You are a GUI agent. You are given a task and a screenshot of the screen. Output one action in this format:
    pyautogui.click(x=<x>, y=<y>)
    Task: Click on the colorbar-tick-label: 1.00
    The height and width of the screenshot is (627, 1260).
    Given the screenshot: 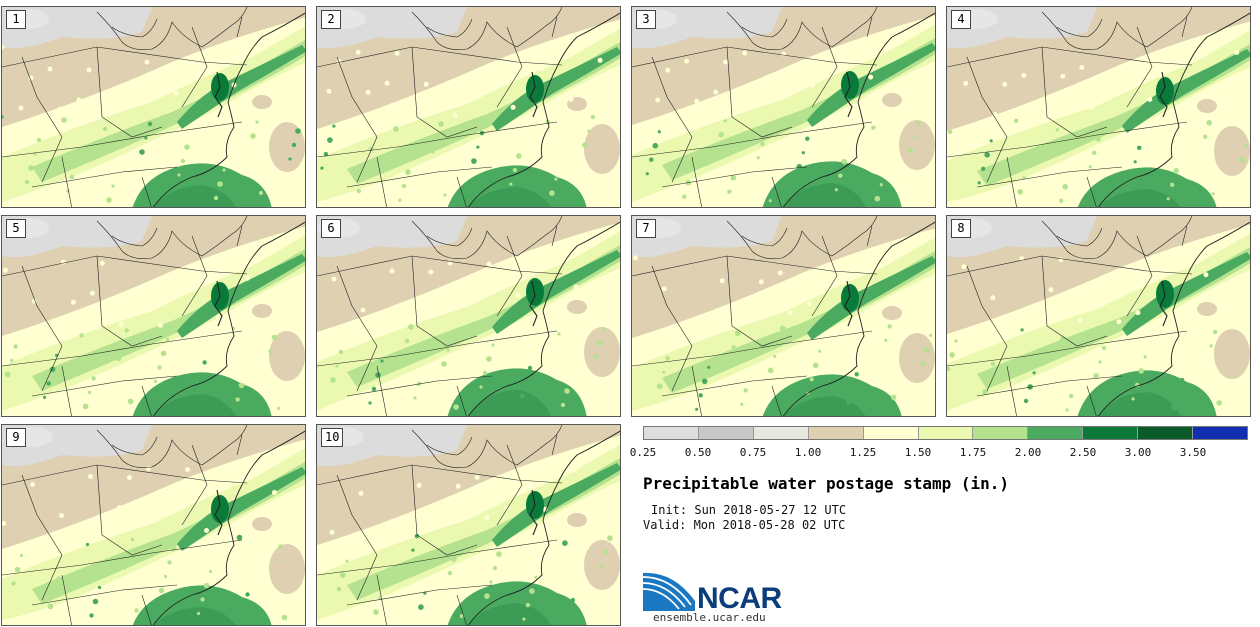 What is the action you would take?
    pyautogui.click(x=808, y=452)
    